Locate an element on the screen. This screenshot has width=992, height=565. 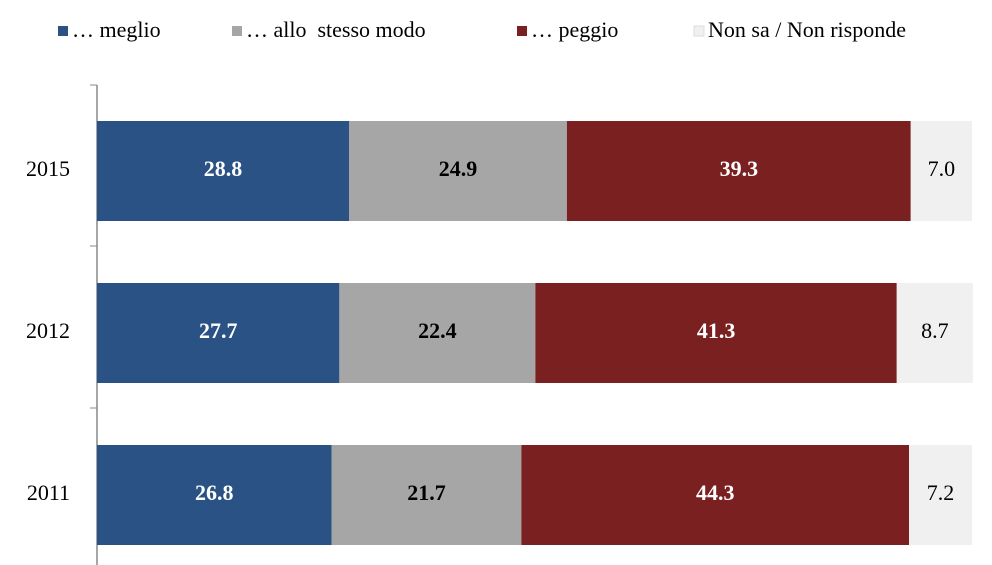
legend-label: … peggio is located at coordinates (574, 29).